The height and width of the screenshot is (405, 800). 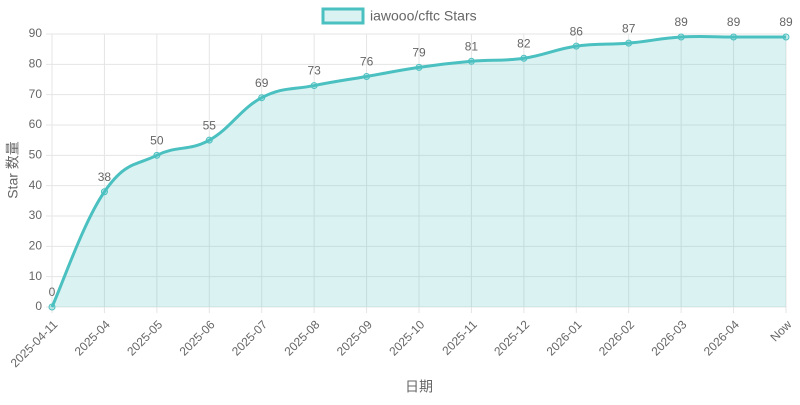 I want to click on x-tick-label: 2025-07, so click(x=249, y=337).